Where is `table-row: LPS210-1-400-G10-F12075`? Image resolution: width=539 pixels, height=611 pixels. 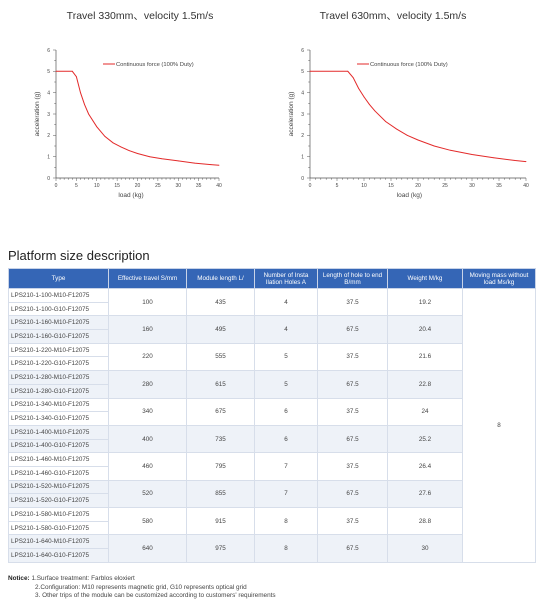 table-row: LPS210-1-400-G10-F12075 is located at coordinates (272, 446).